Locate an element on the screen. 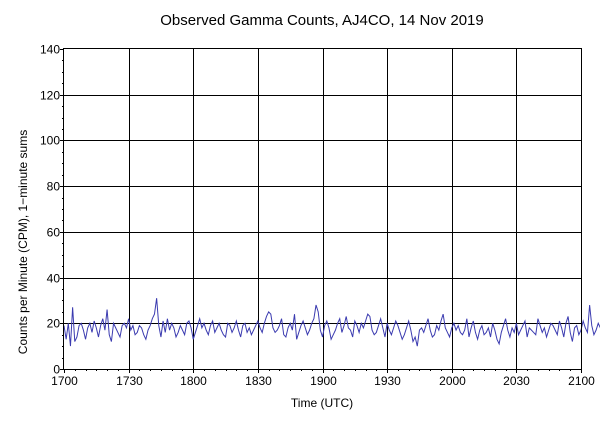 This screenshot has width=600, height=428. y-tick-label: 60 is located at coordinates (54, 233).